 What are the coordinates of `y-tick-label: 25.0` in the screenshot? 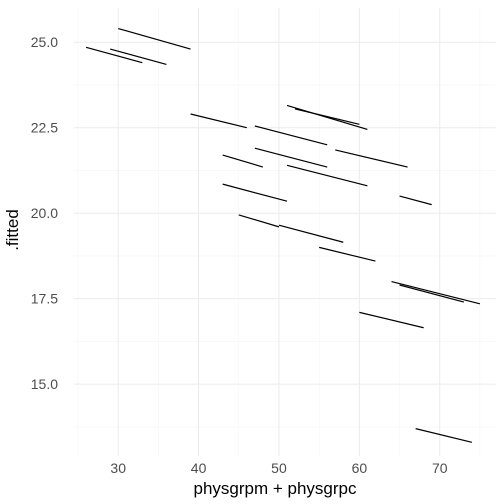 It's located at (44, 42).